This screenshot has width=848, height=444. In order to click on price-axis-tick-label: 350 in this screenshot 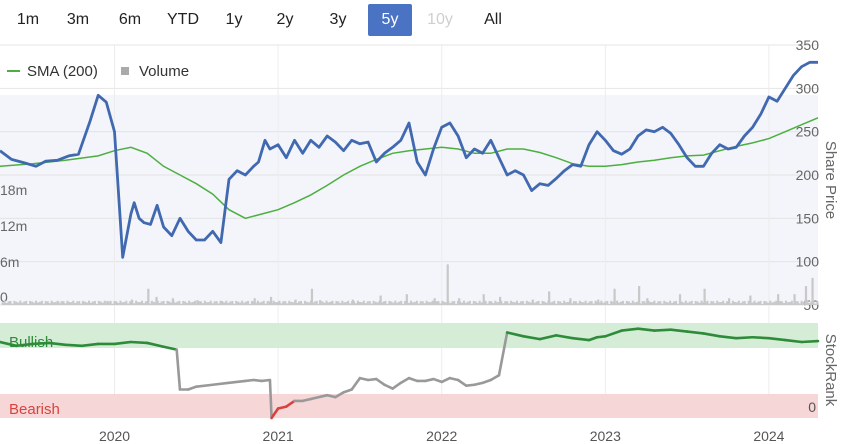, I will do `click(808, 45)`.